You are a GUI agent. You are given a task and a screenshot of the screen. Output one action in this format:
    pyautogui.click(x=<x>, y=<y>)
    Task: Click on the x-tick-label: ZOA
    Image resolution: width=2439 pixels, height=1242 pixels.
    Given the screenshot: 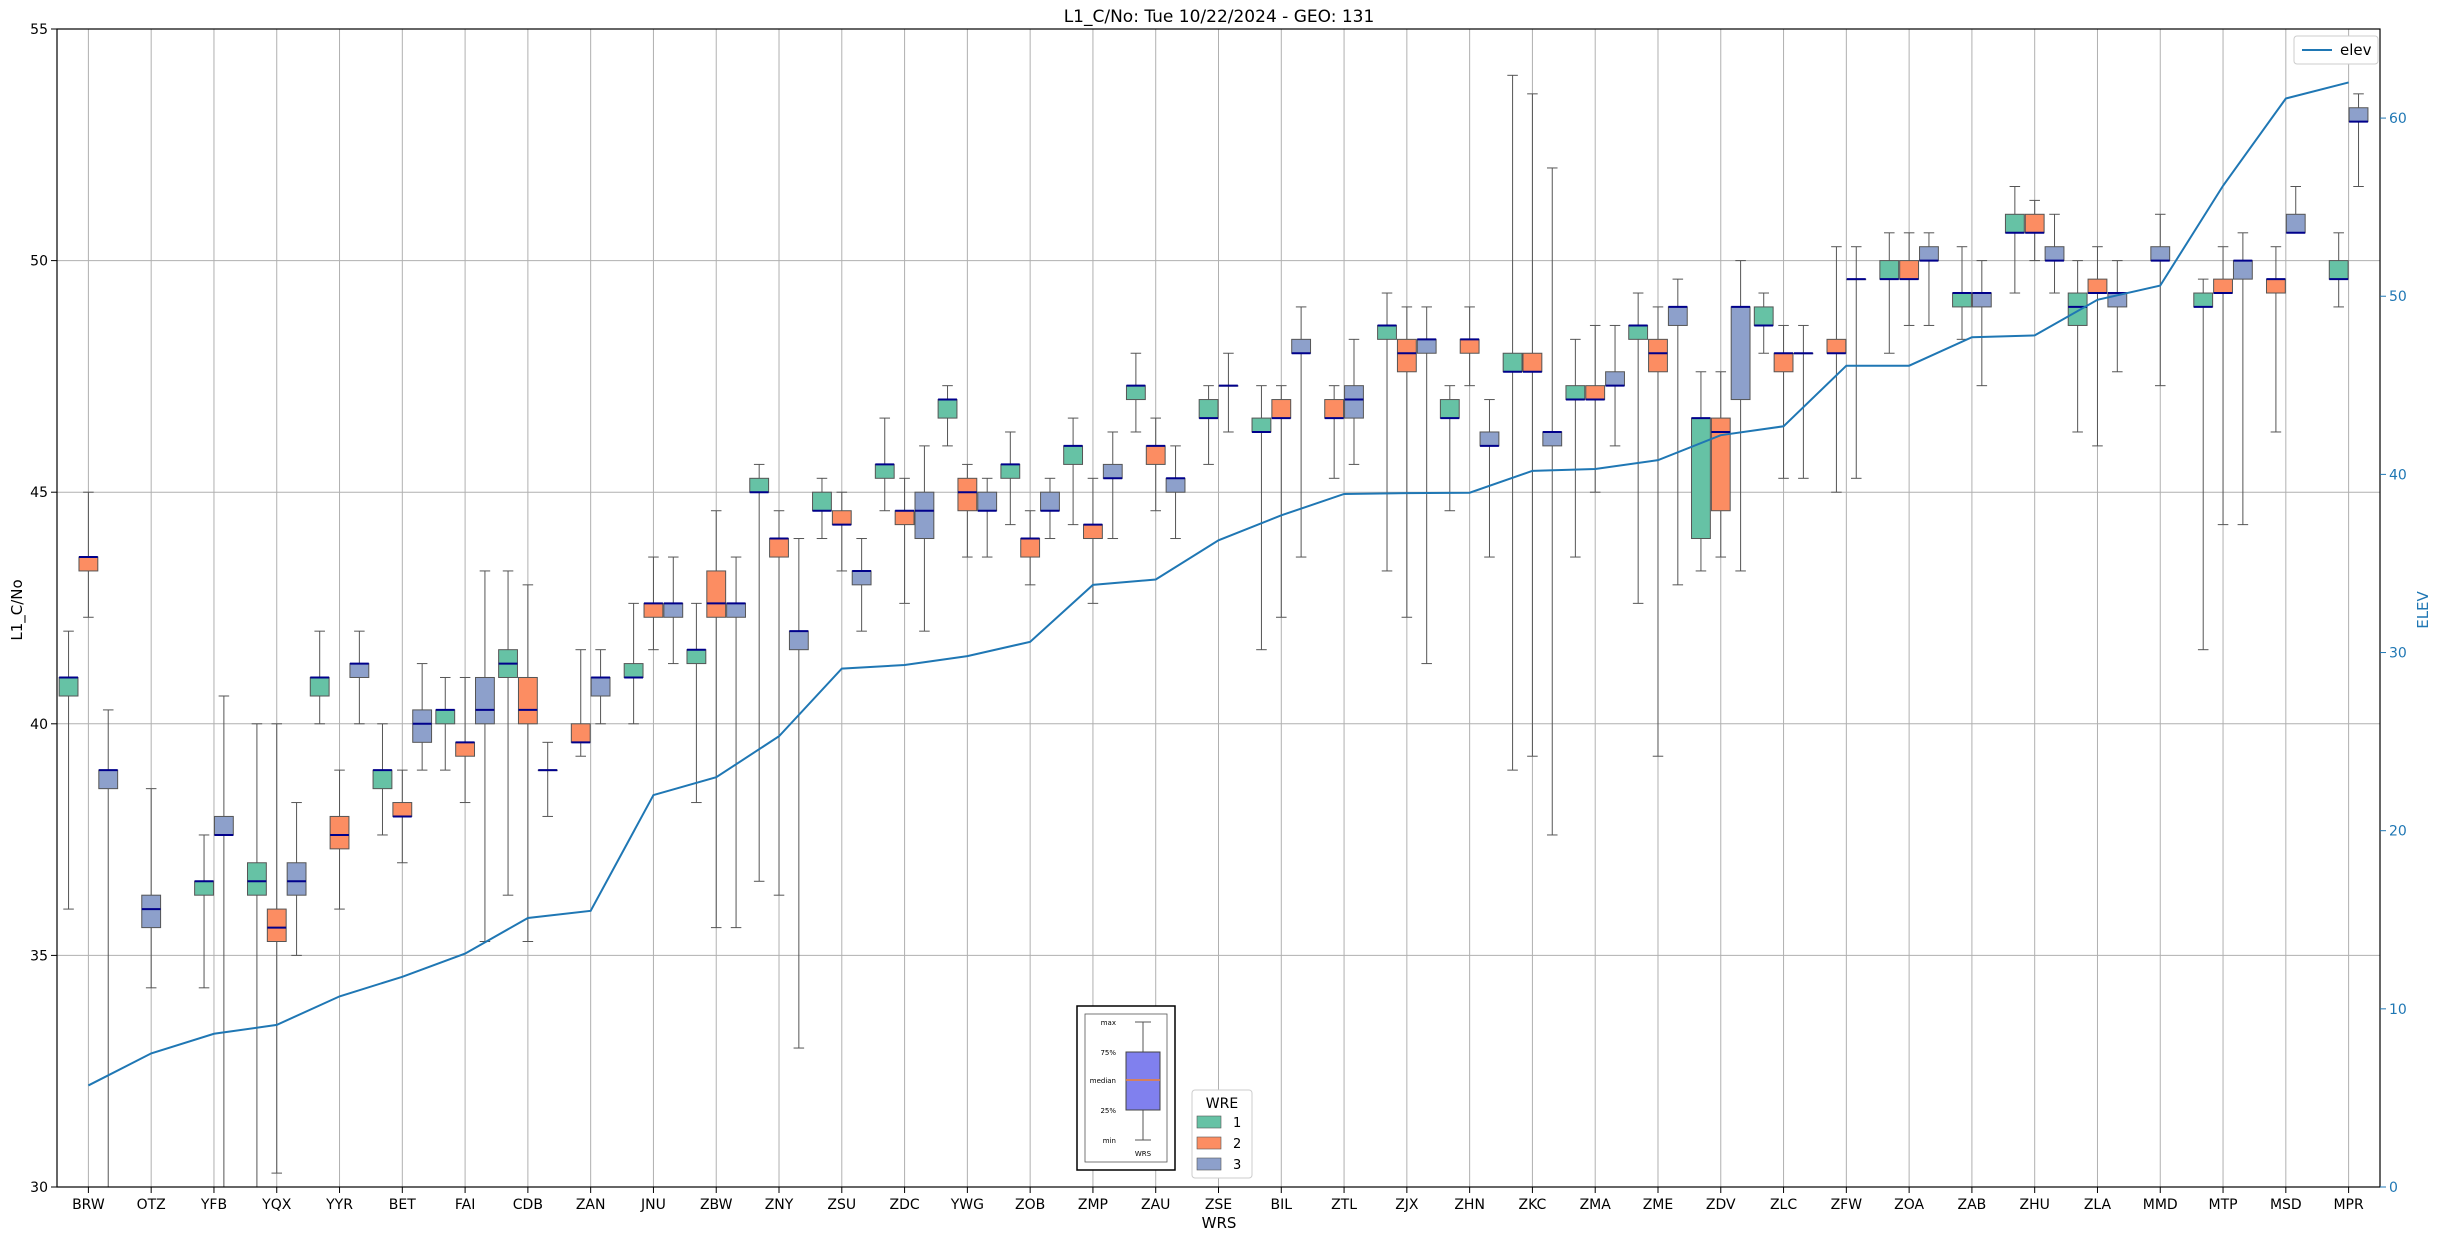 What is the action you would take?
    pyautogui.click(x=1909, y=1205)
    